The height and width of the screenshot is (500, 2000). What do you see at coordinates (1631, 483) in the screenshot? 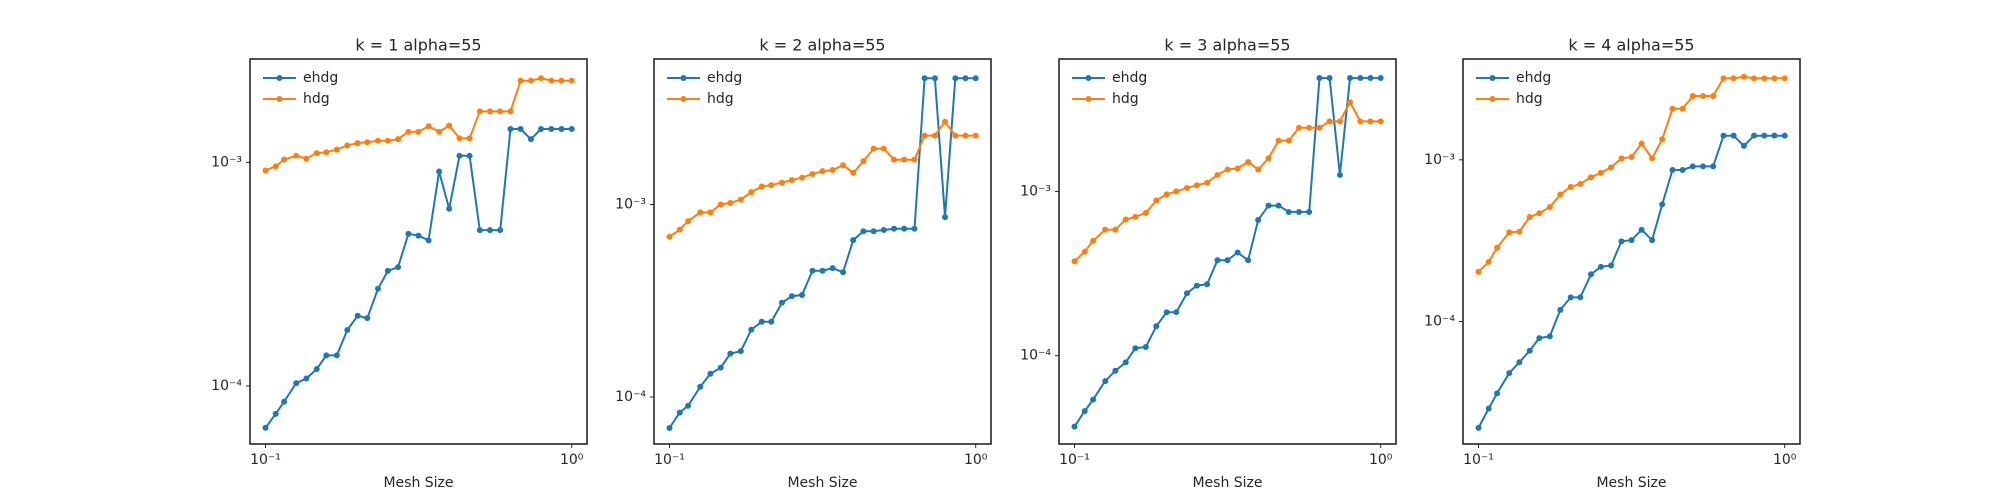
I see `x-axis-label: Mesh Size` at bounding box center [1631, 483].